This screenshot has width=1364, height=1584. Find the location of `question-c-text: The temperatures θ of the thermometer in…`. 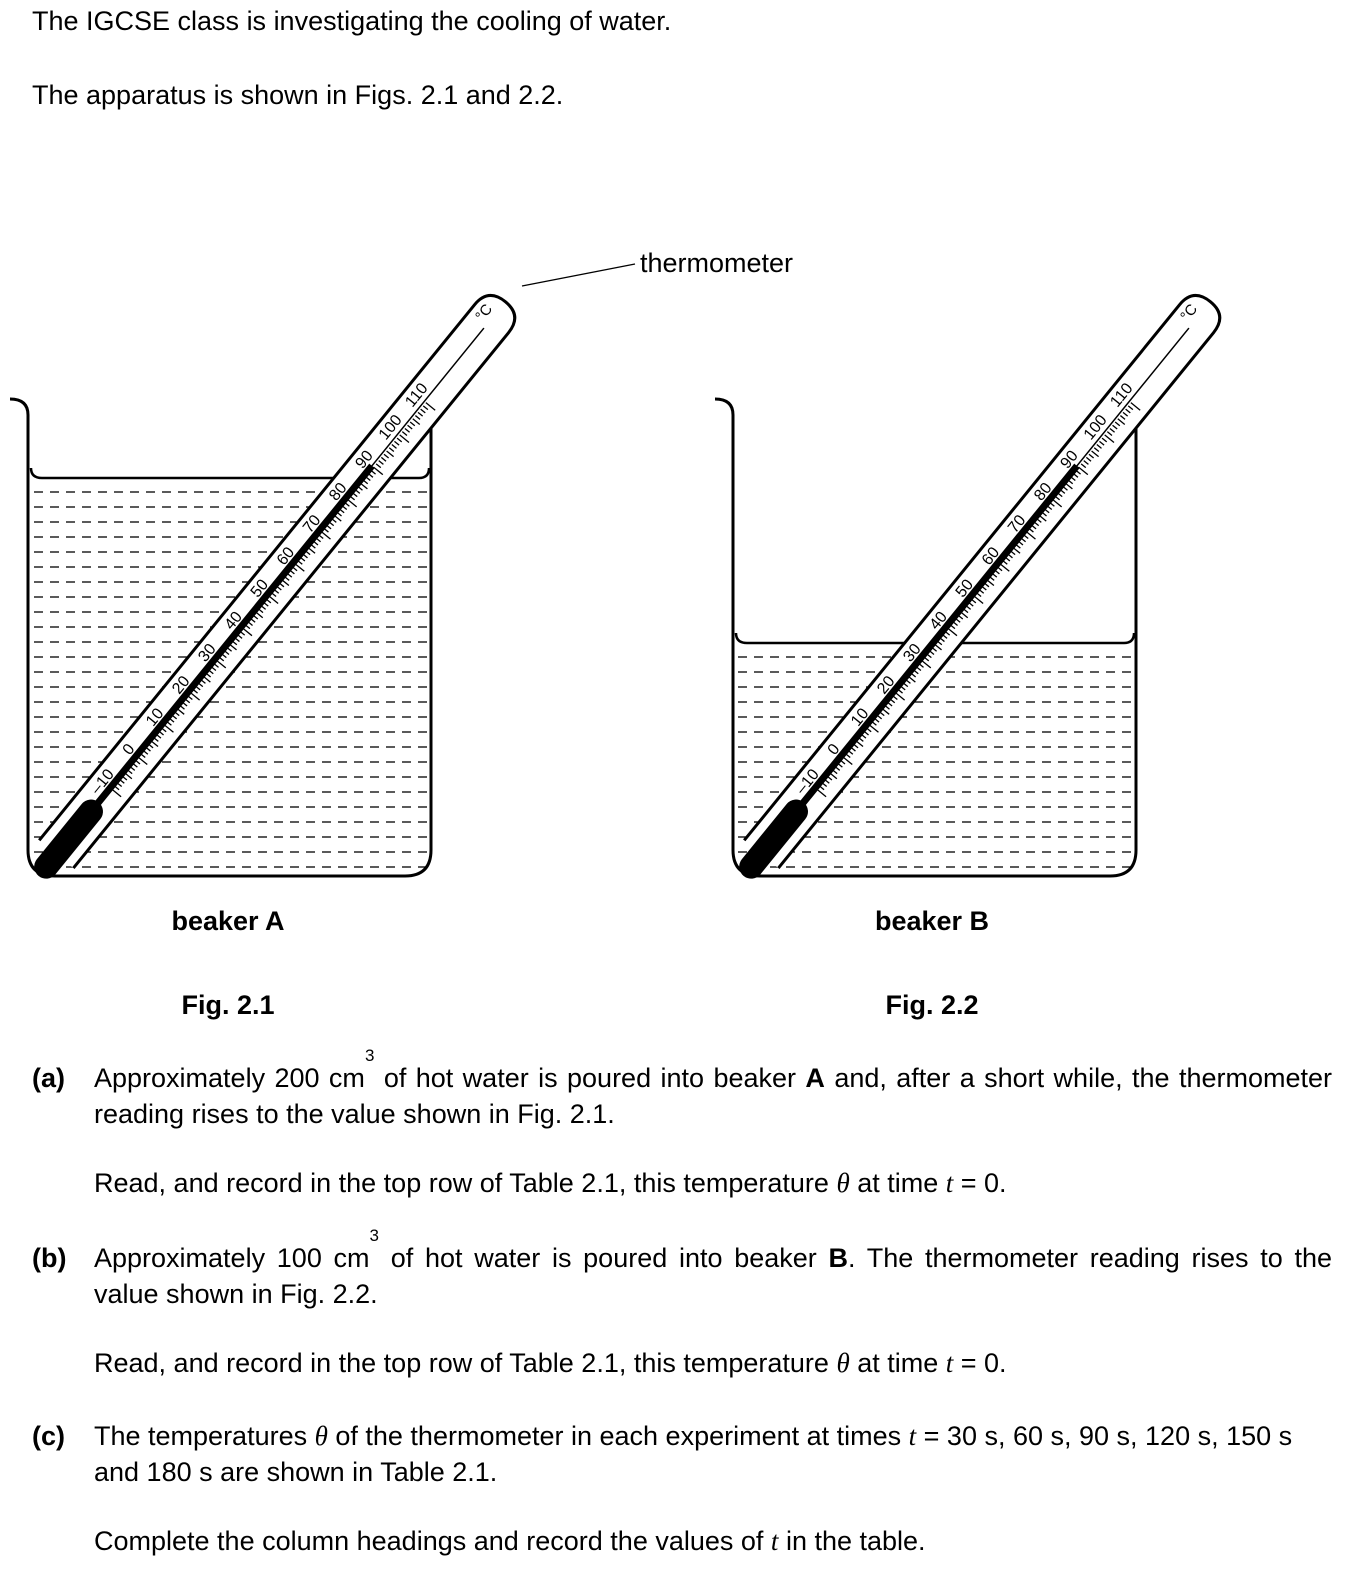

question-c-text: The temperatures θ of the thermometer in… is located at coordinates (693, 1454).